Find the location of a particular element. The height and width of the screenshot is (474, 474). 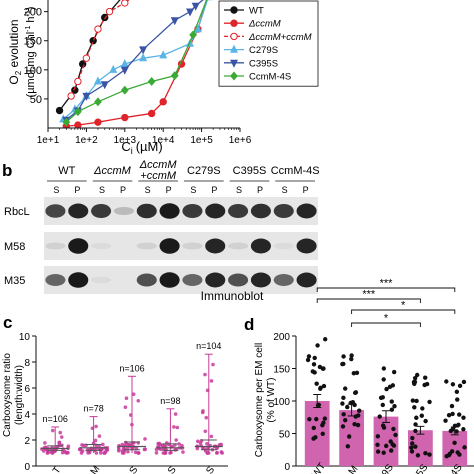

o2-legend-label: ΔccmM is located at coordinates (264, 24).